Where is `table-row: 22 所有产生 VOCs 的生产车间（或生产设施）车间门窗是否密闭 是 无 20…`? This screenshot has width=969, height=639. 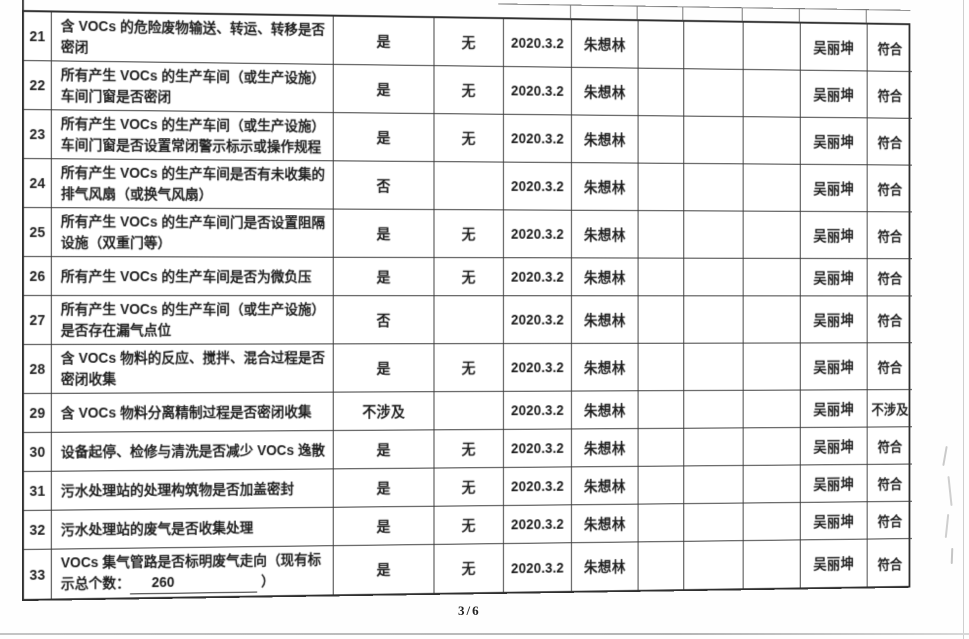
table-row: 22 所有产生 VOCs 的生产车间（或生产设施）车间门窗是否密闭 是 无 20… is located at coordinates (468, 90).